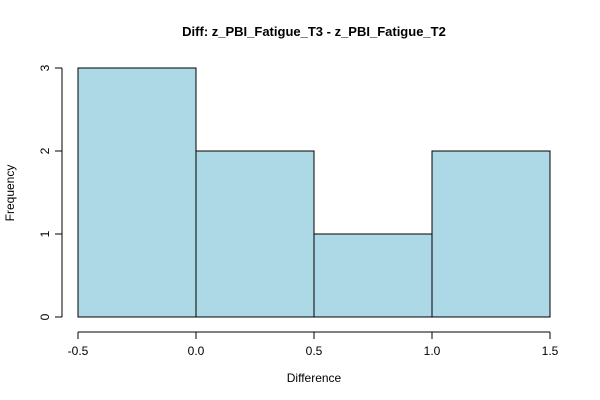 This screenshot has width=600, height=400. Describe the element at coordinates (432, 351) in the screenshot. I see `x-tick-label-4: 1.0` at that location.